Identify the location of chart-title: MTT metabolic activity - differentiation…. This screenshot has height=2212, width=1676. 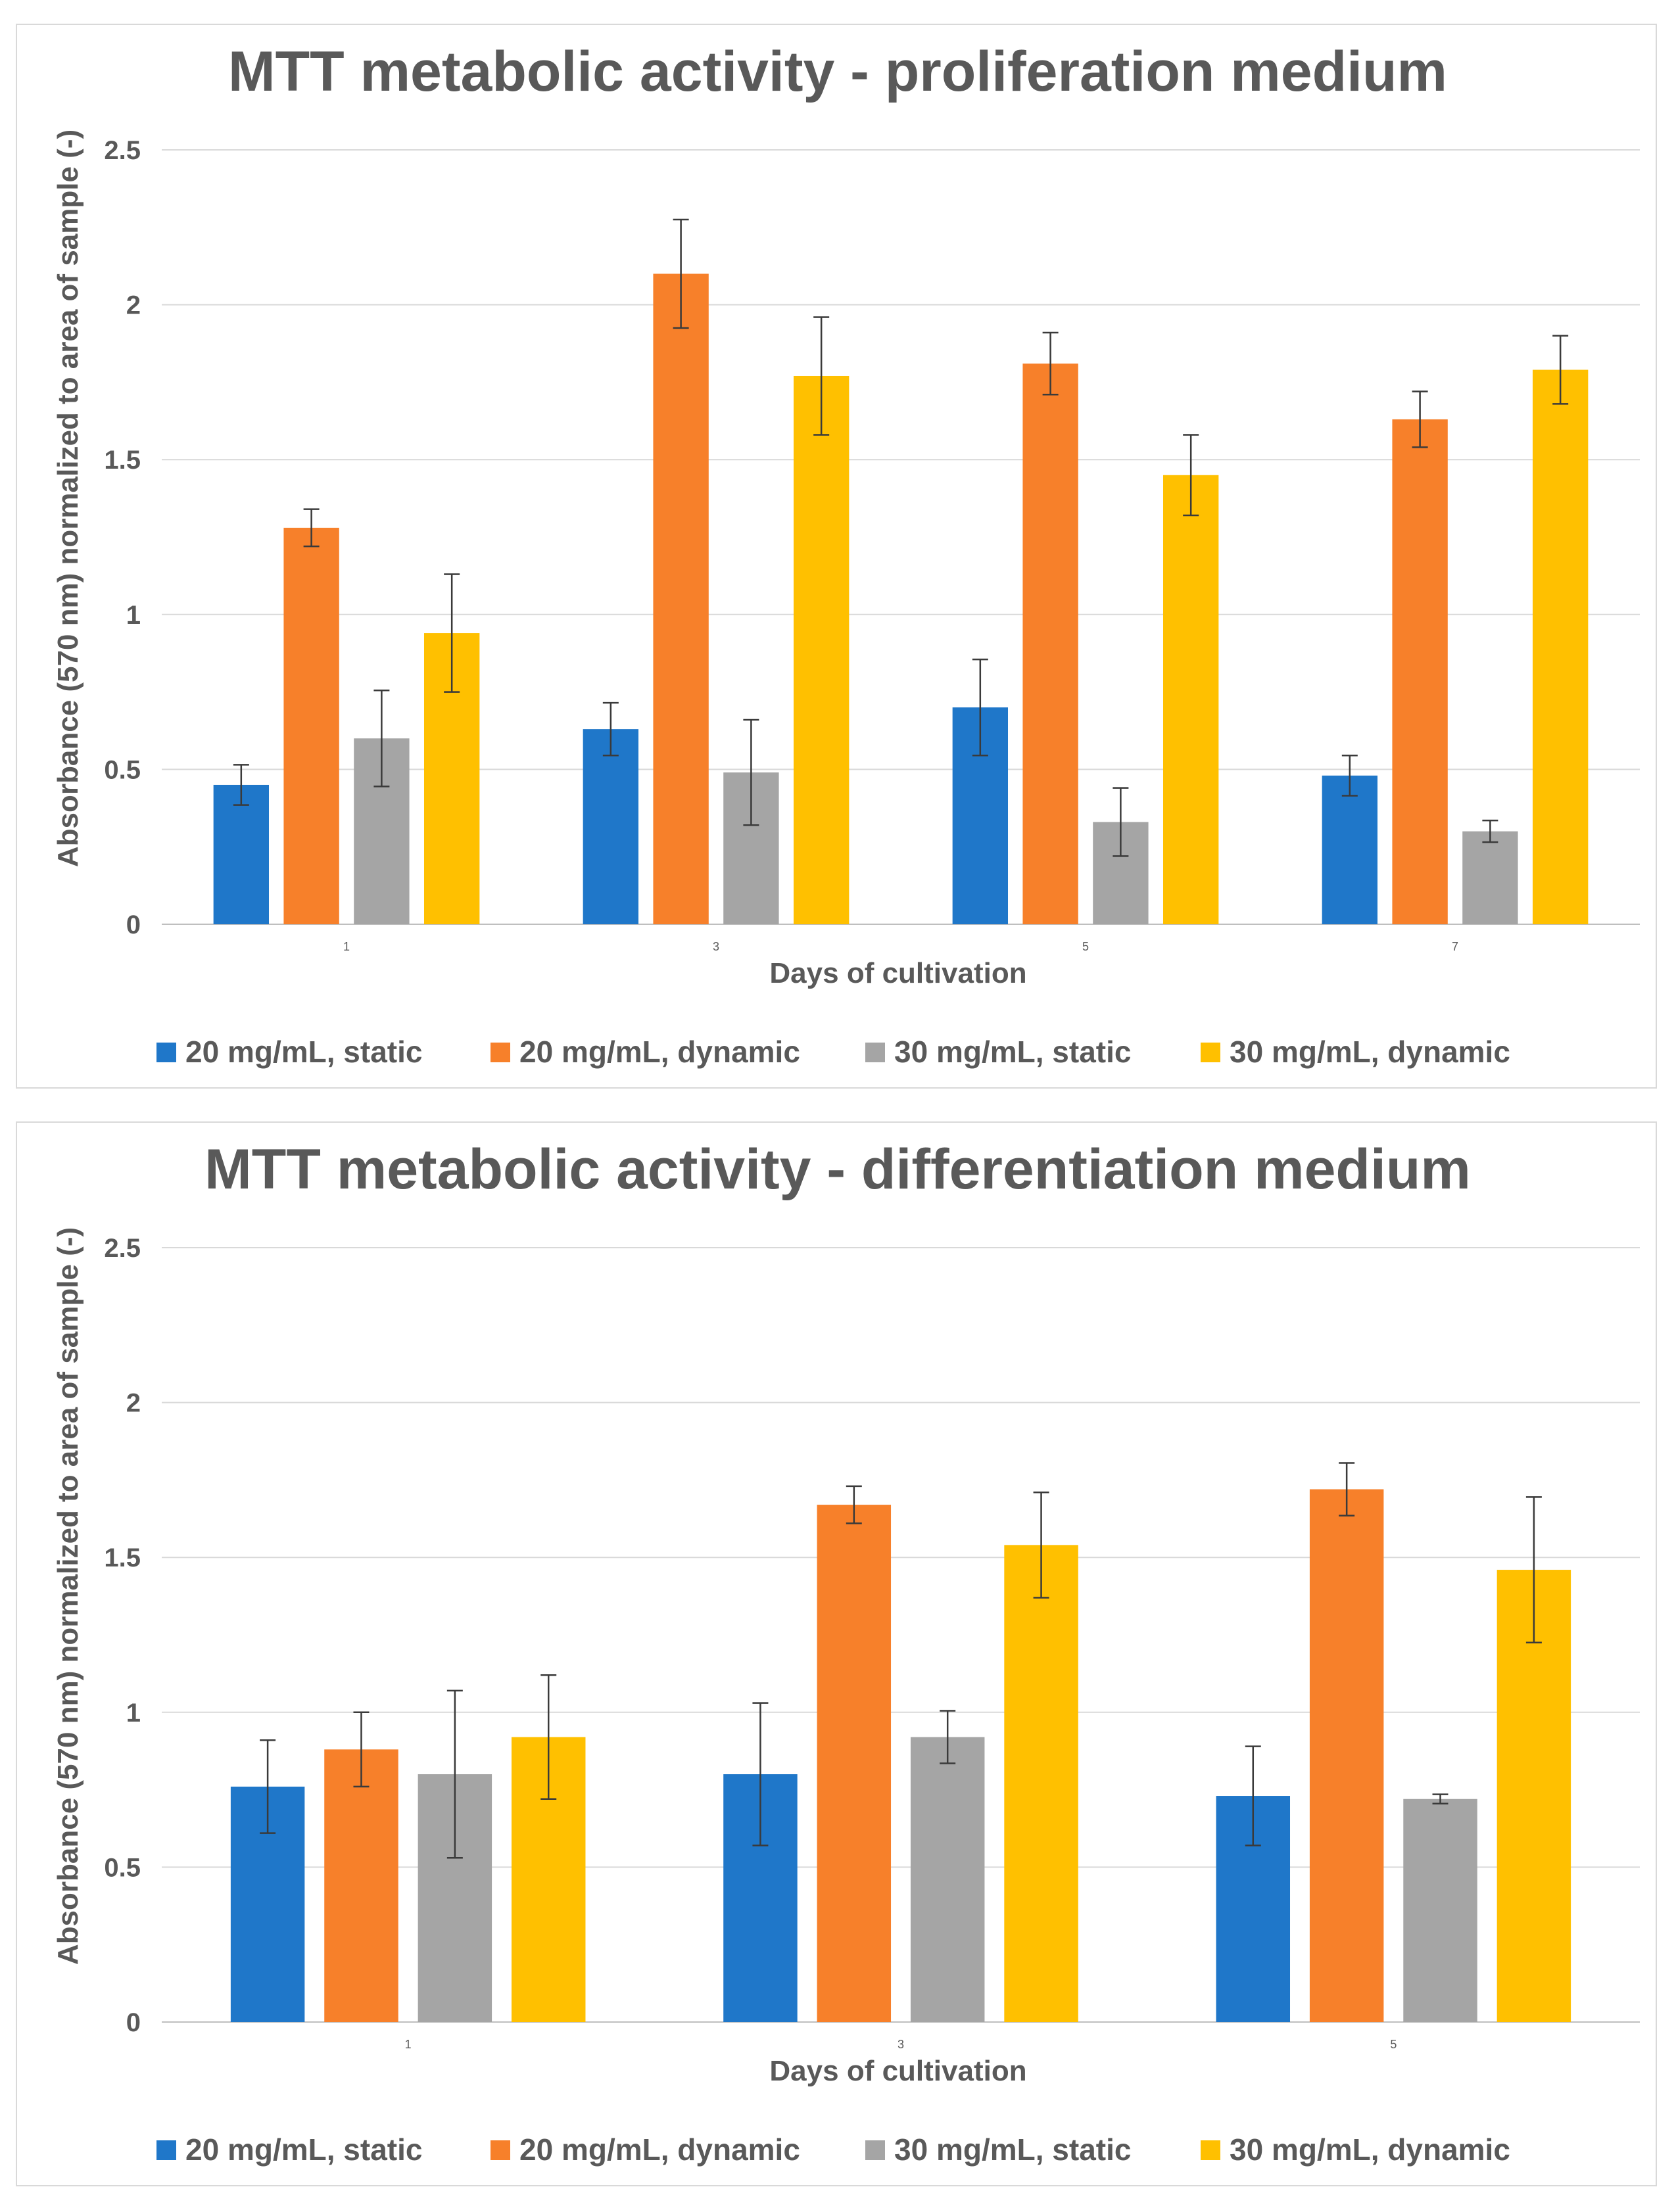
(837, 1169).